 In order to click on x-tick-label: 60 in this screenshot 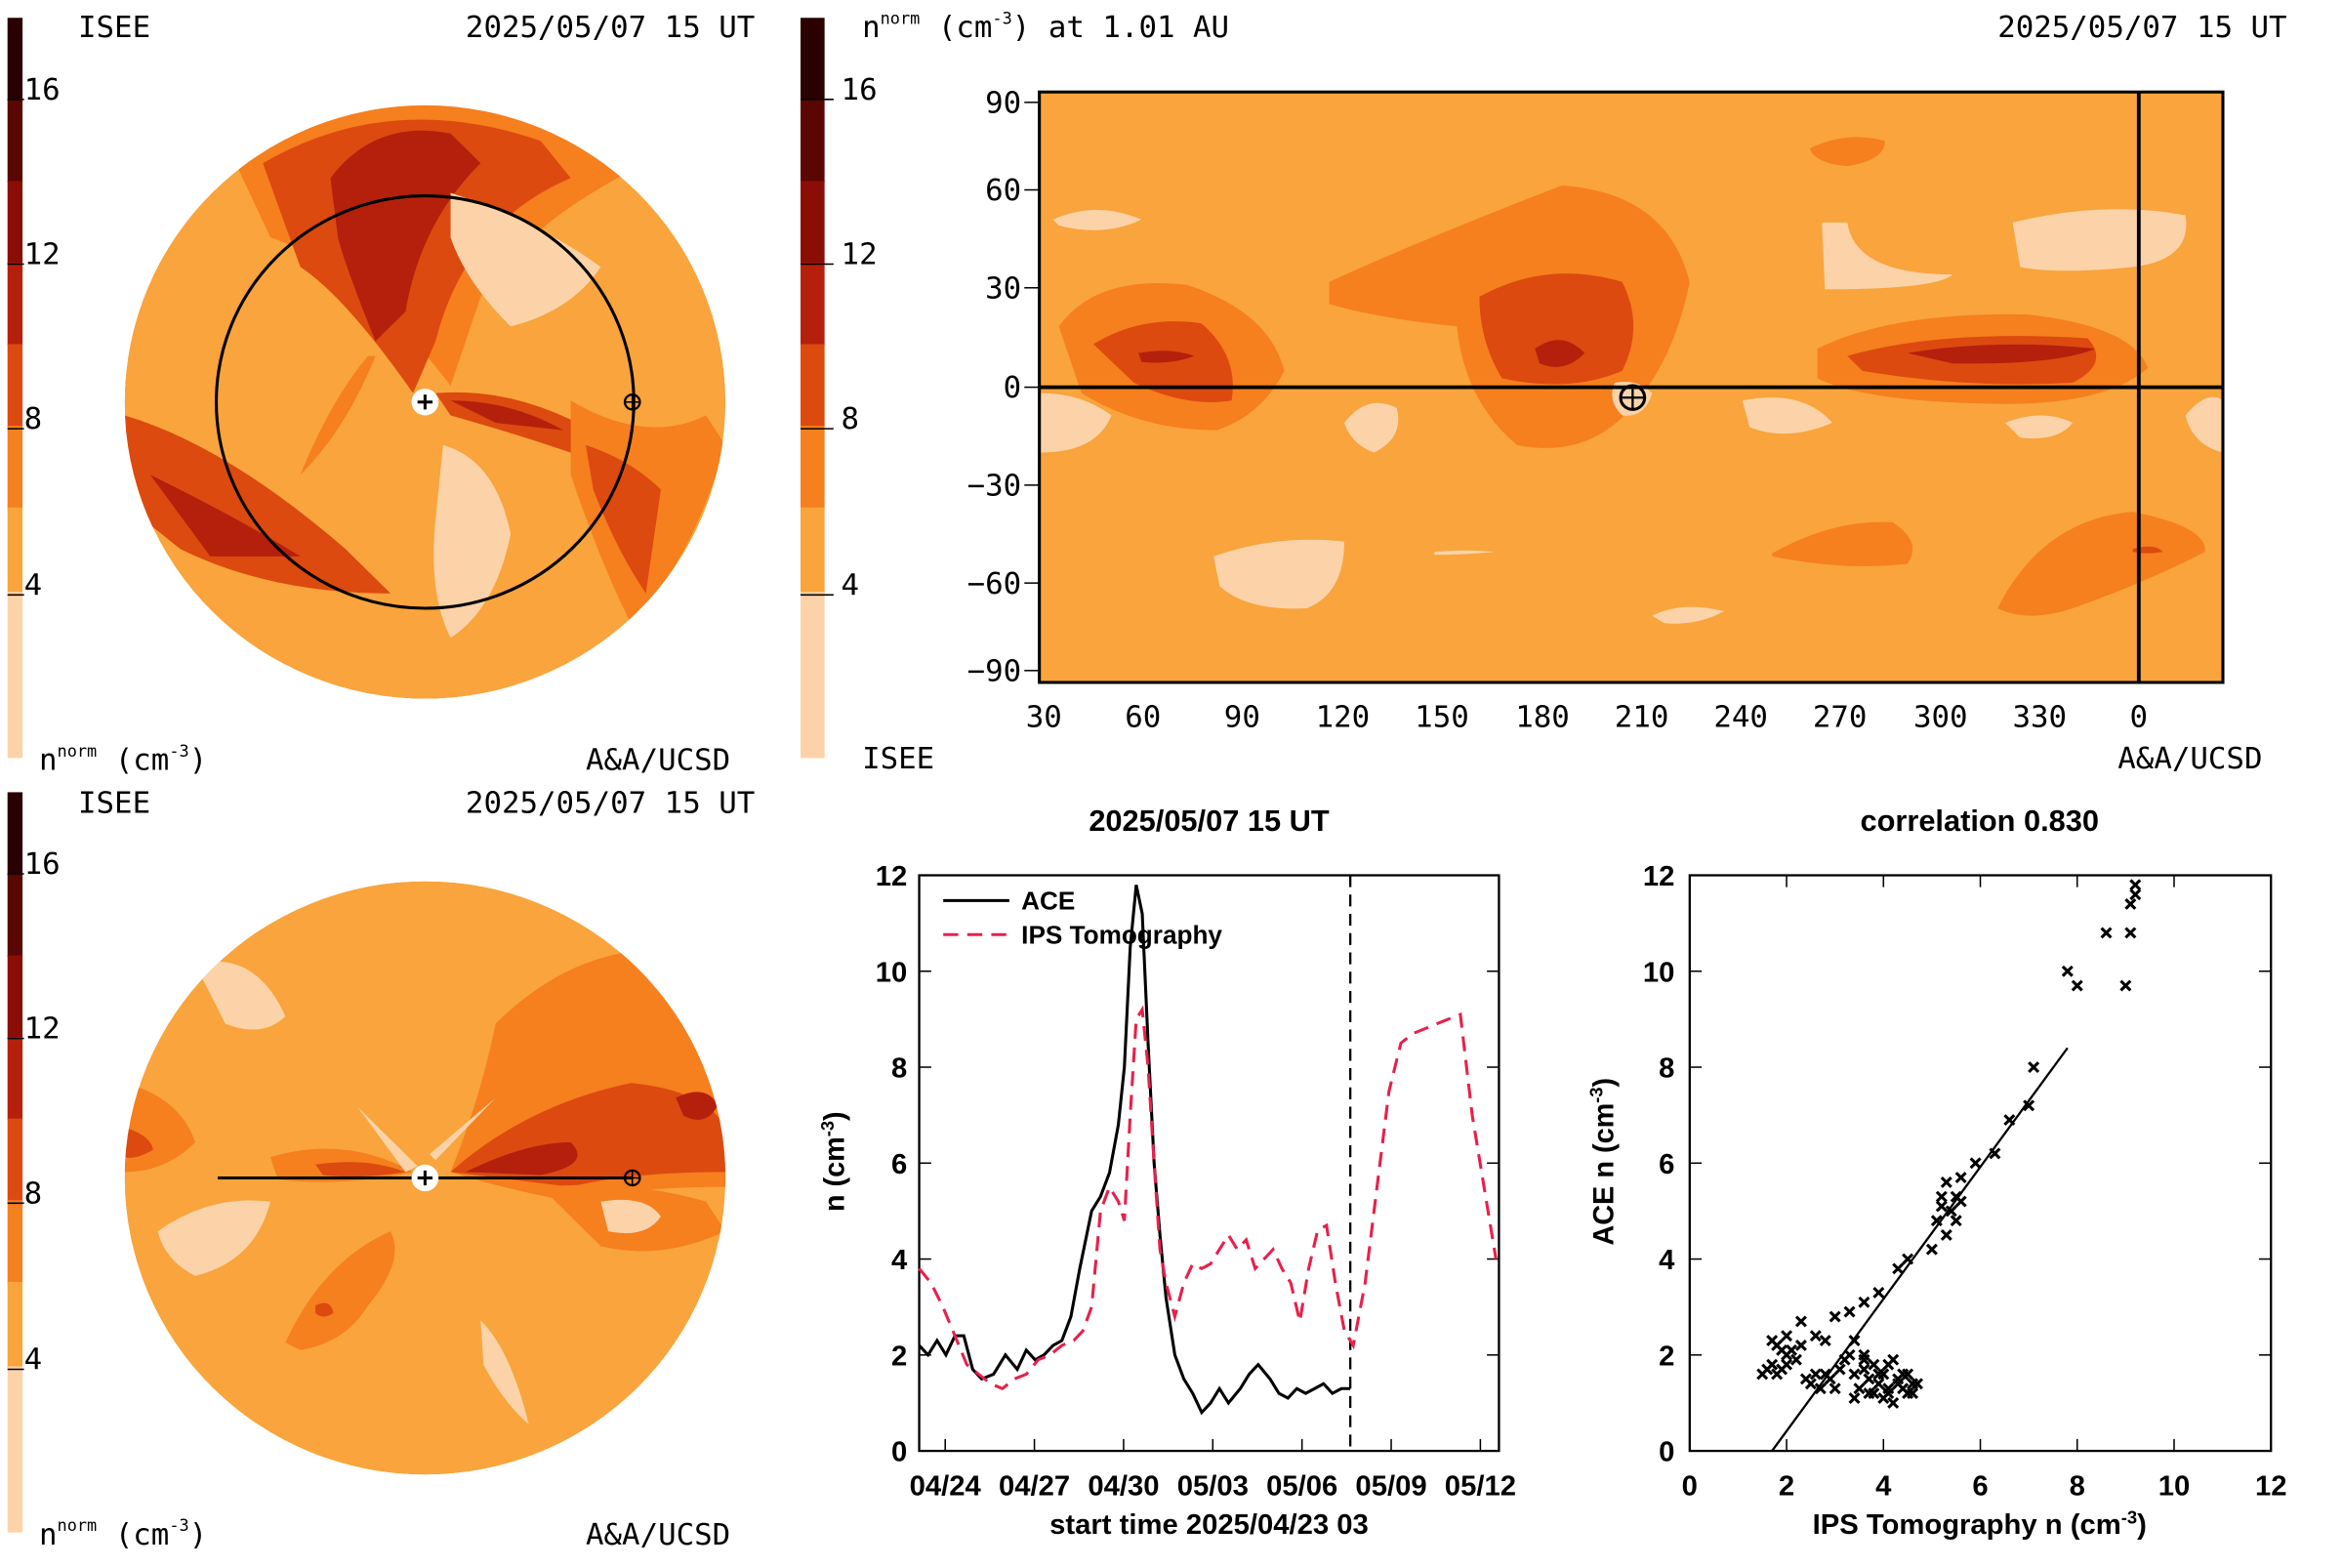, I will do `click(1143, 718)`.